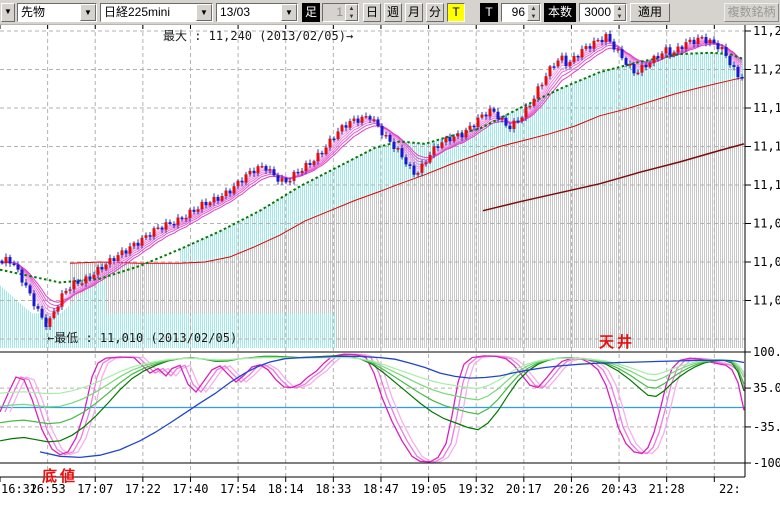 The width and height of the screenshot is (780, 506). I want to click on svg-text: -35.00, so click(766, 427).